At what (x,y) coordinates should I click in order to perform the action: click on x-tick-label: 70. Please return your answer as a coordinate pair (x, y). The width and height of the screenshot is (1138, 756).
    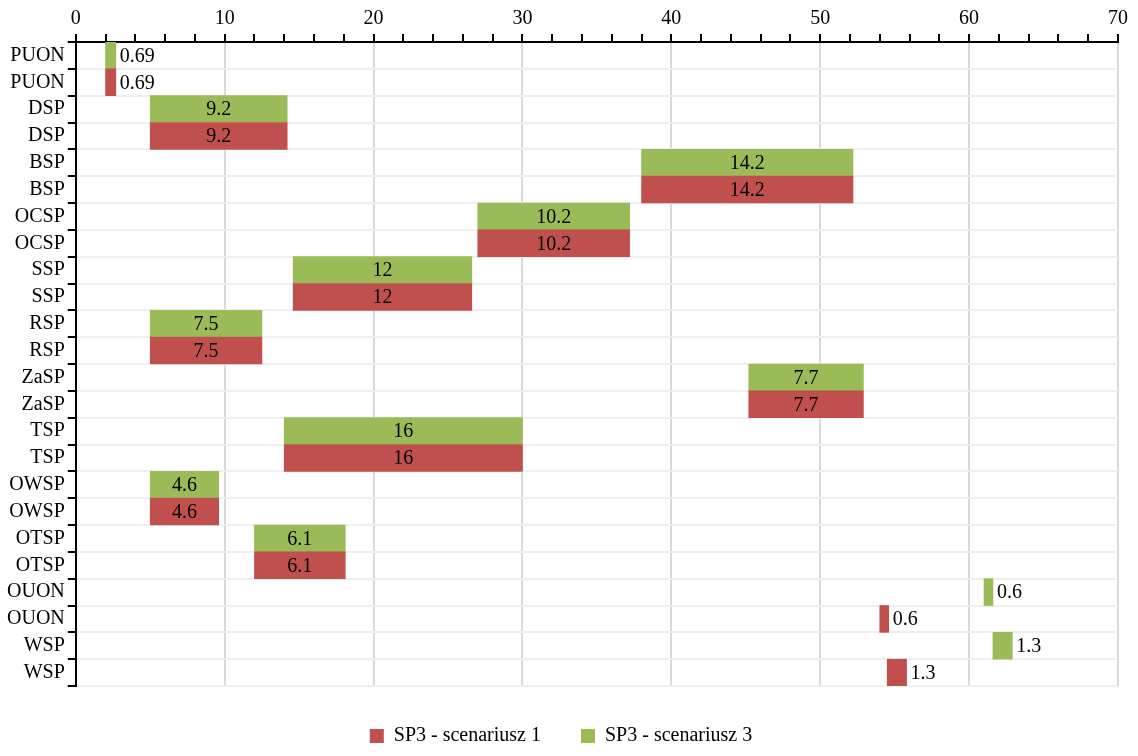
    Looking at the image, I should click on (1118, 17).